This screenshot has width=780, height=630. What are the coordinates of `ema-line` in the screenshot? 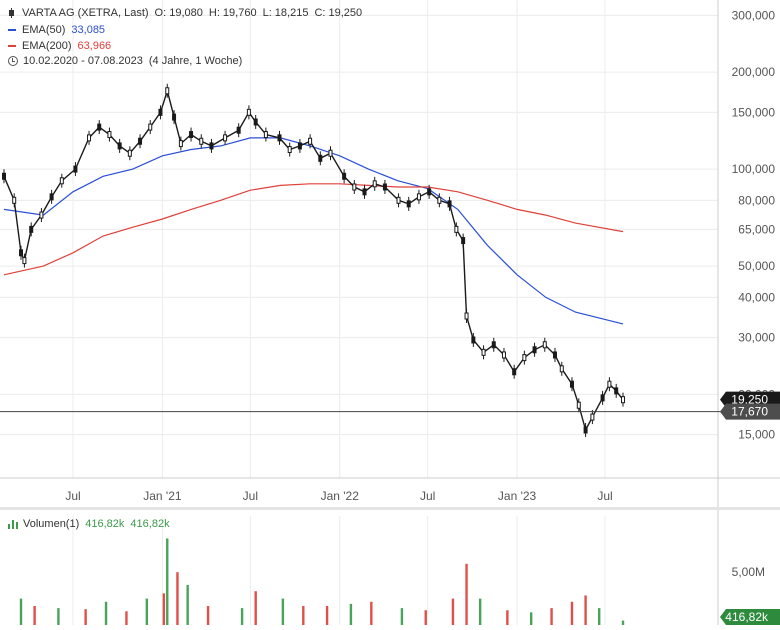 It's located at (313, 229).